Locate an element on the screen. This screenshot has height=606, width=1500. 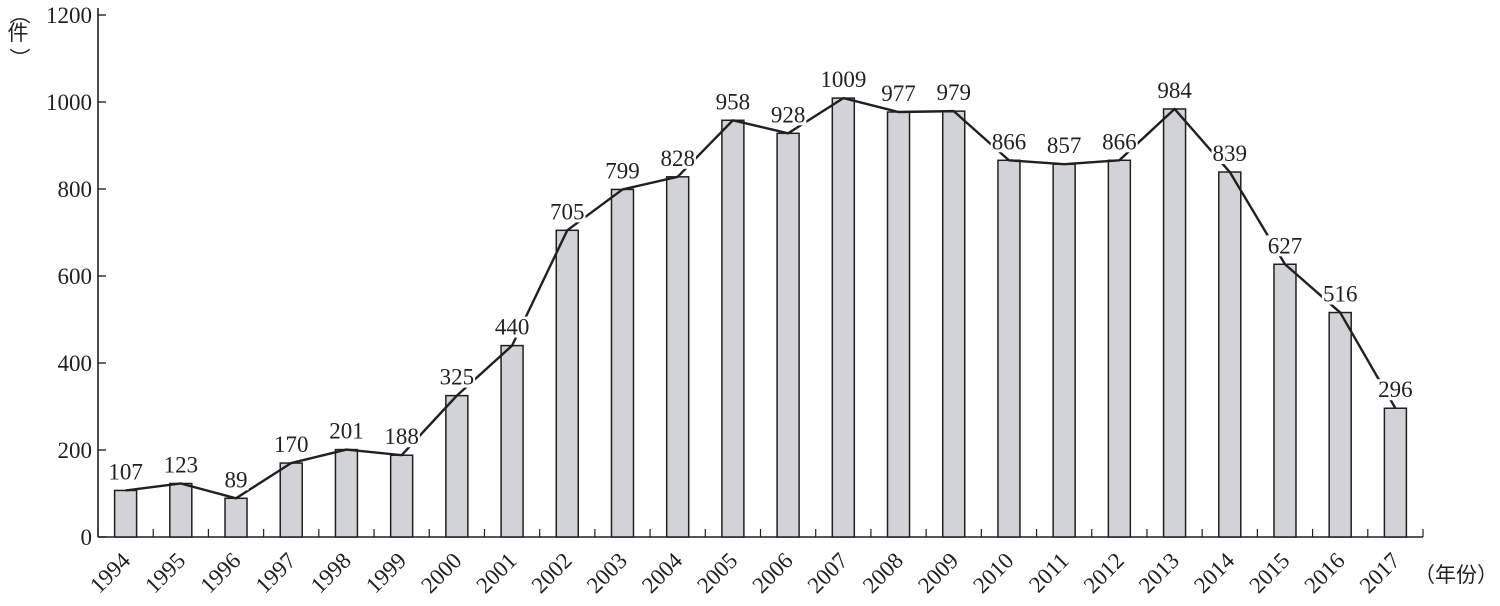
x-tick-label: 1995 is located at coordinates (165, 573).